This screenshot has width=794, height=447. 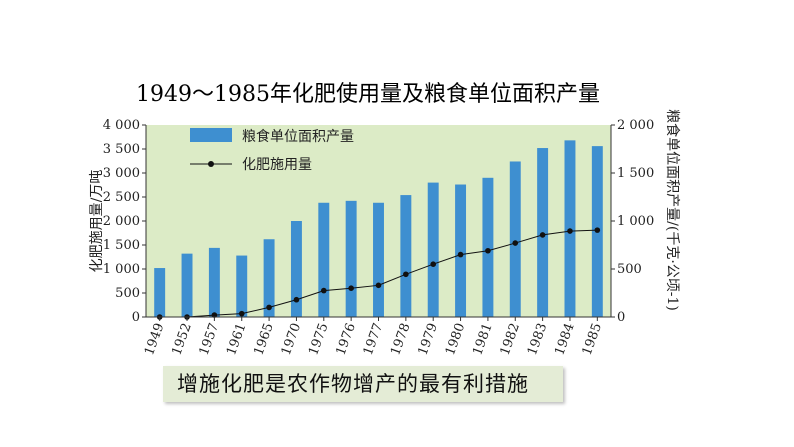 I want to click on y-axis-left-label: 化肥施用量/万吨, so click(x=97, y=221).